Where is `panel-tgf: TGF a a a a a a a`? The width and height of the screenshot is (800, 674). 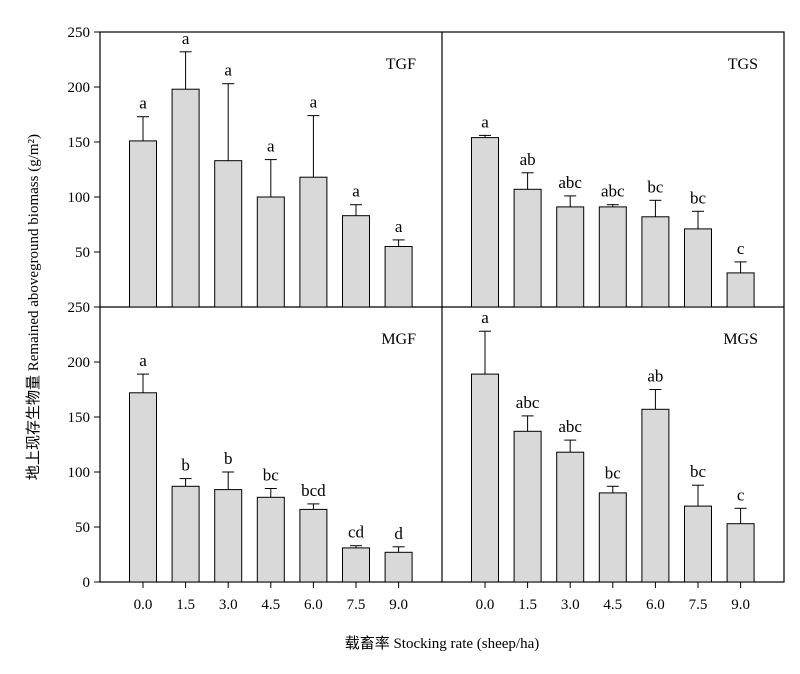
panel-tgf: TGF a a a a a a a is located at coordinates (272, 168).